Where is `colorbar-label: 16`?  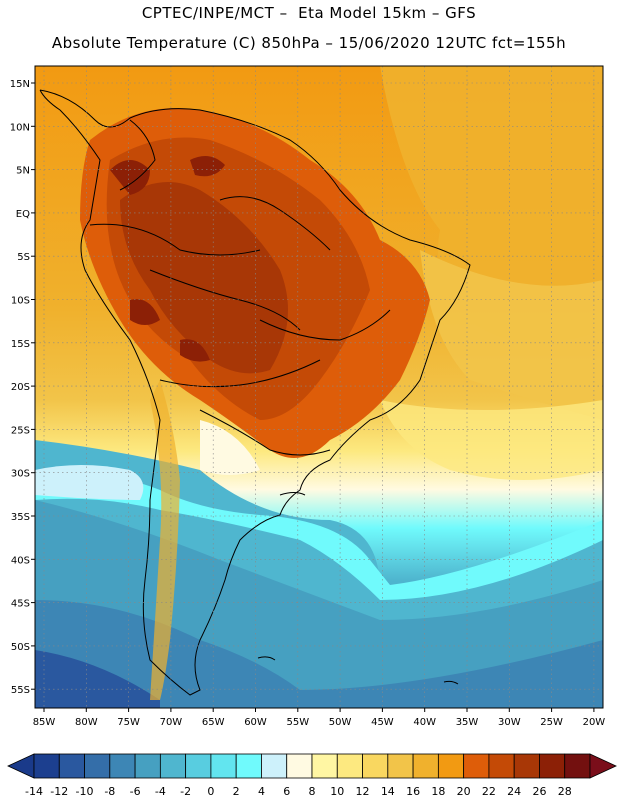 colorbar-label: 16 is located at coordinates (413, 791).